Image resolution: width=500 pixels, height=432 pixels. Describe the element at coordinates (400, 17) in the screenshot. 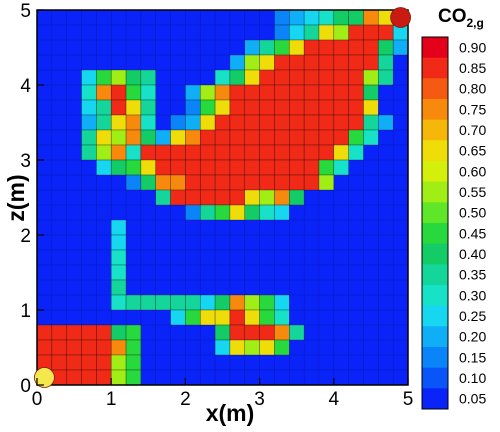

I see `injector-marker` at that location.